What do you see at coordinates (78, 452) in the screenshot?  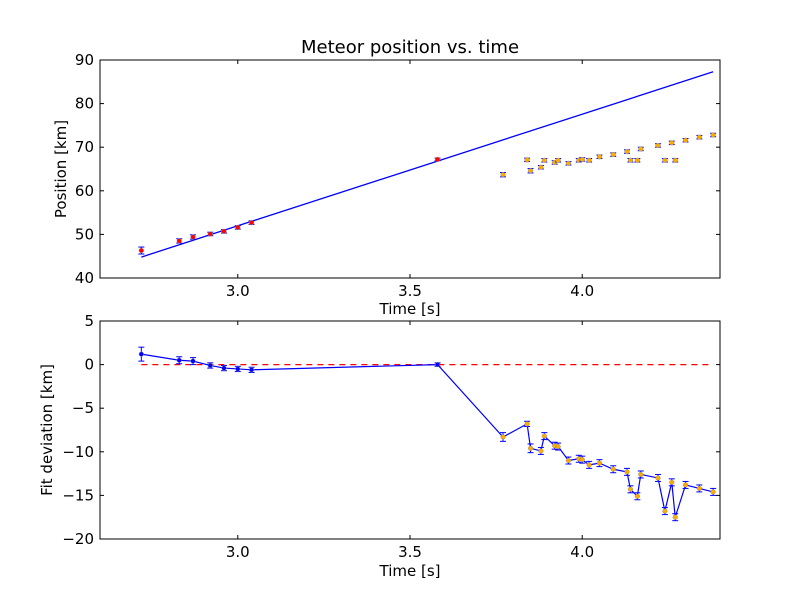 I see `deviation-y-tick-label: −10` at bounding box center [78, 452].